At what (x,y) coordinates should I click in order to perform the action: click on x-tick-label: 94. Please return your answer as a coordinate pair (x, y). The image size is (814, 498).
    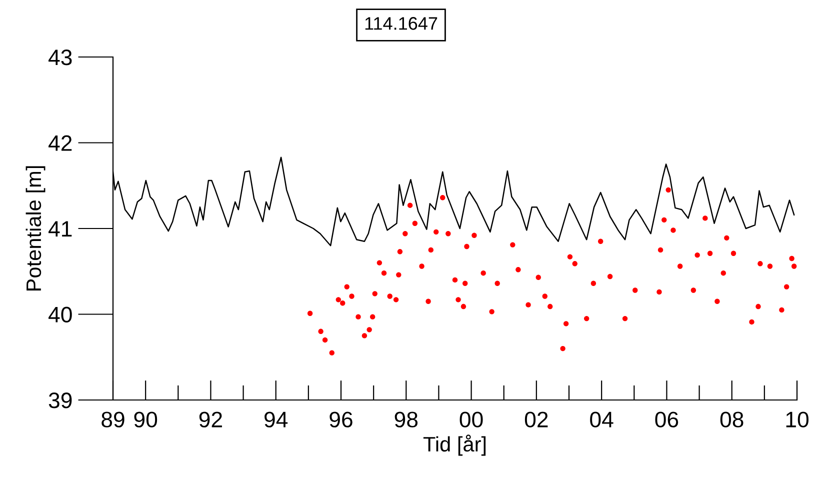
    Looking at the image, I should click on (276, 420).